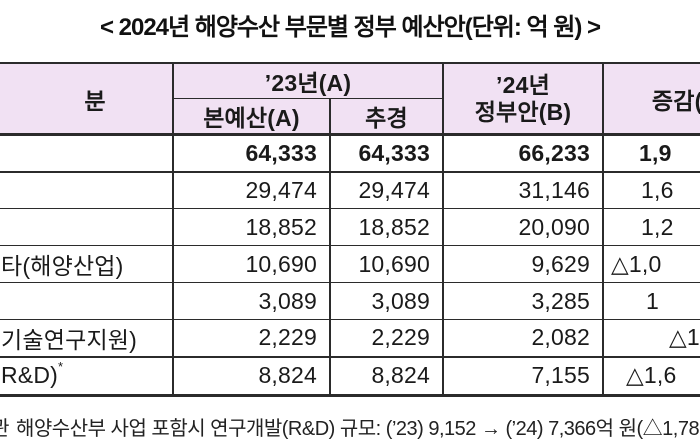  I want to click on table-row: 타(해양산업) 10,690 10,690 9,629 △1,0, so click(350, 264).